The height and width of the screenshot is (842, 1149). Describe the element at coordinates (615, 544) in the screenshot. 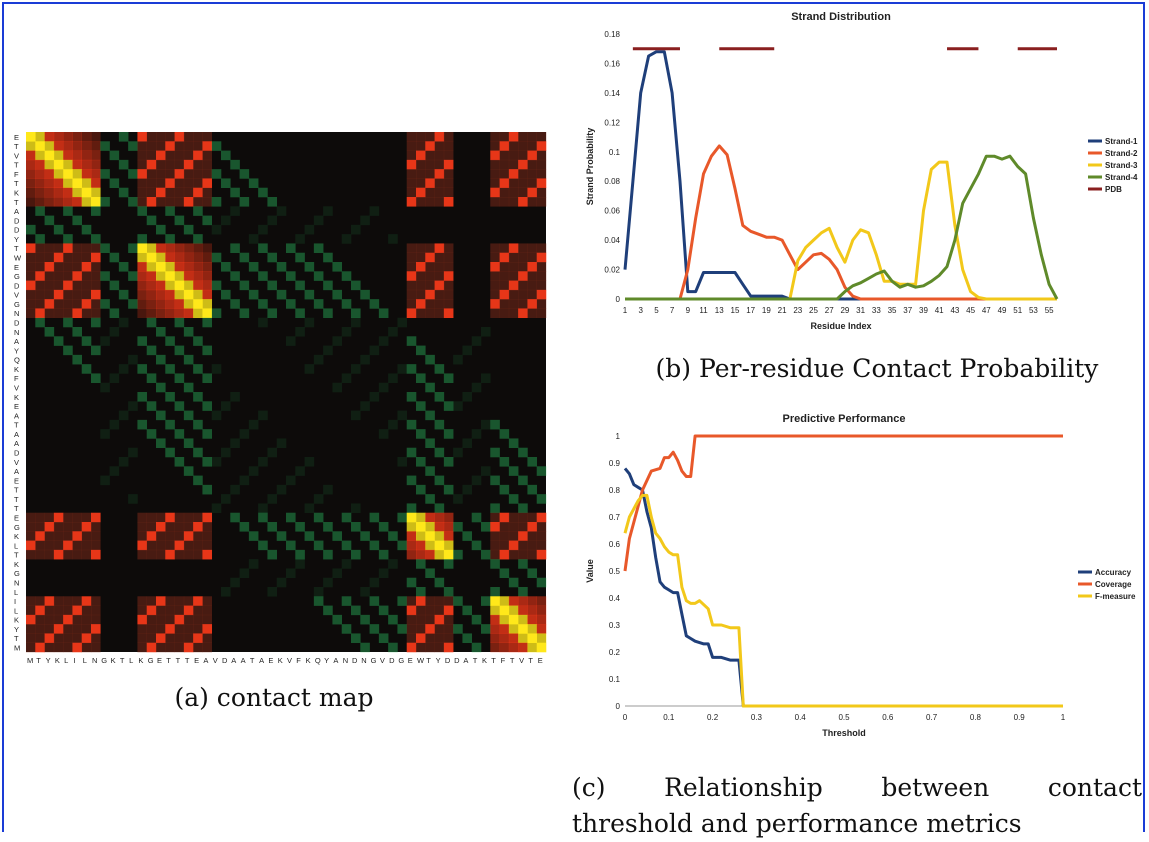

I see `y-tick-label: 0.6` at that location.